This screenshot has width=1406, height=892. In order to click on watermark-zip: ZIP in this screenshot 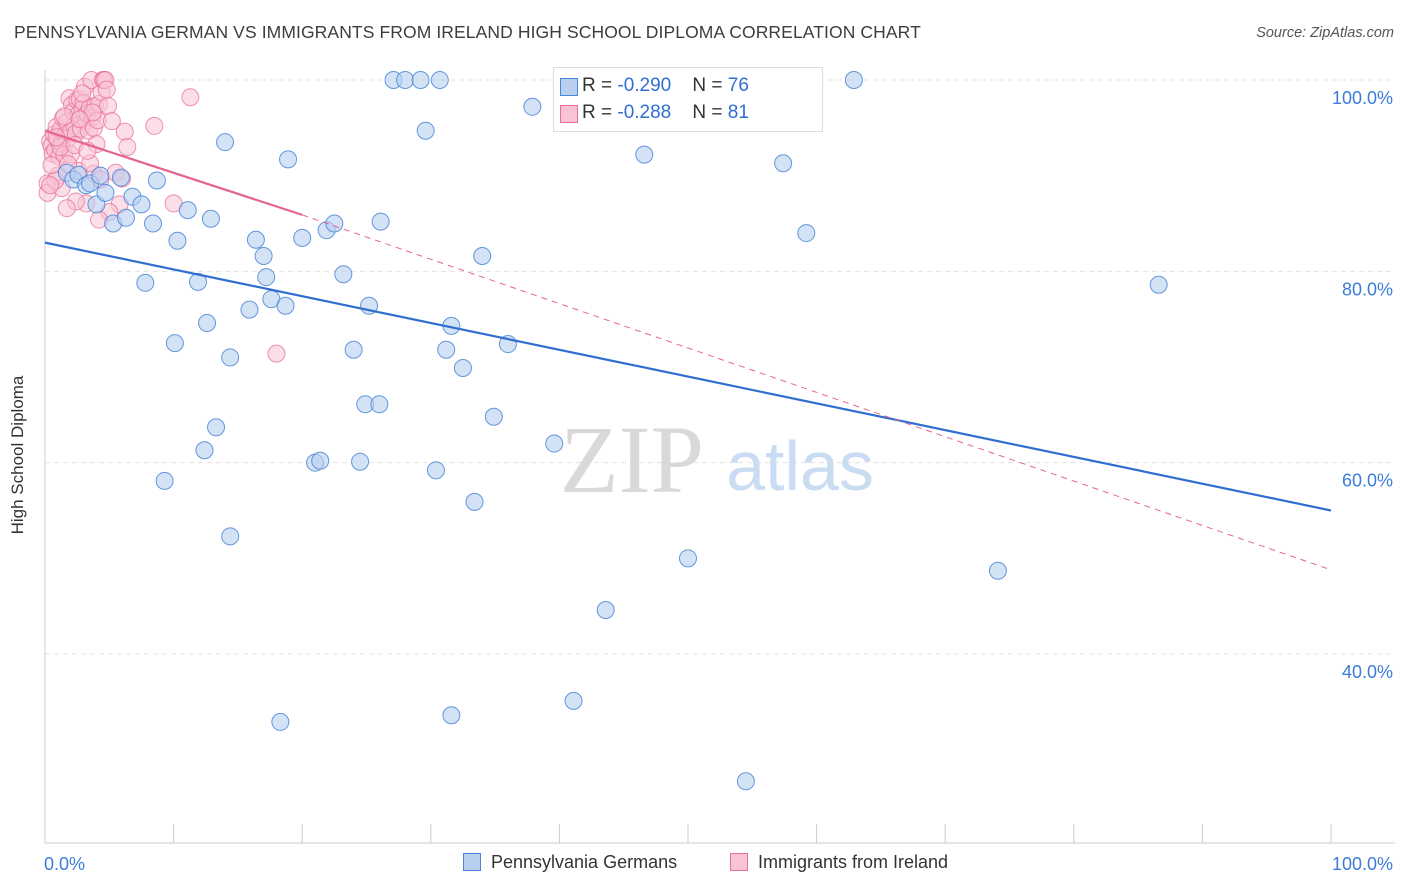, I will do `click(632, 459)`.